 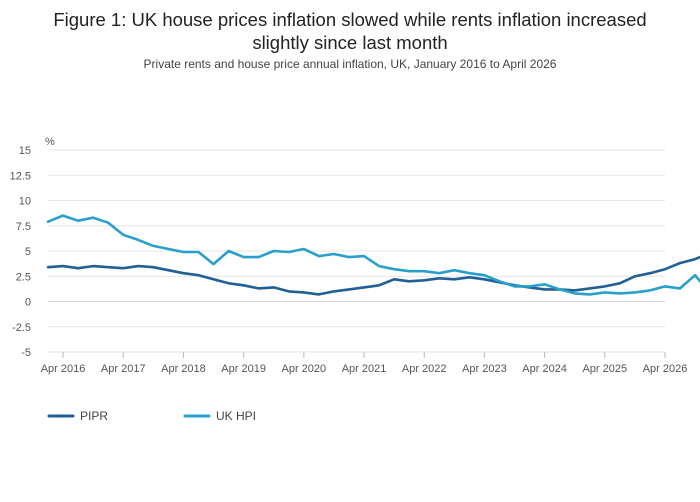 What do you see at coordinates (21, 328) in the screenshot?
I see `y-tick-label: -2.5` at bounding box center [21, 328].